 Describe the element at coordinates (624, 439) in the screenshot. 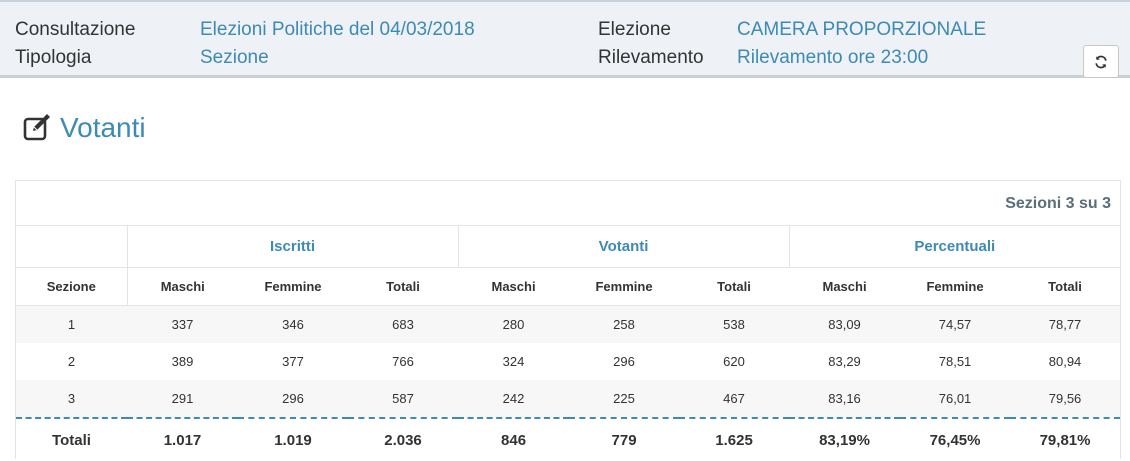

I see `totals-cell: 779` at that location.